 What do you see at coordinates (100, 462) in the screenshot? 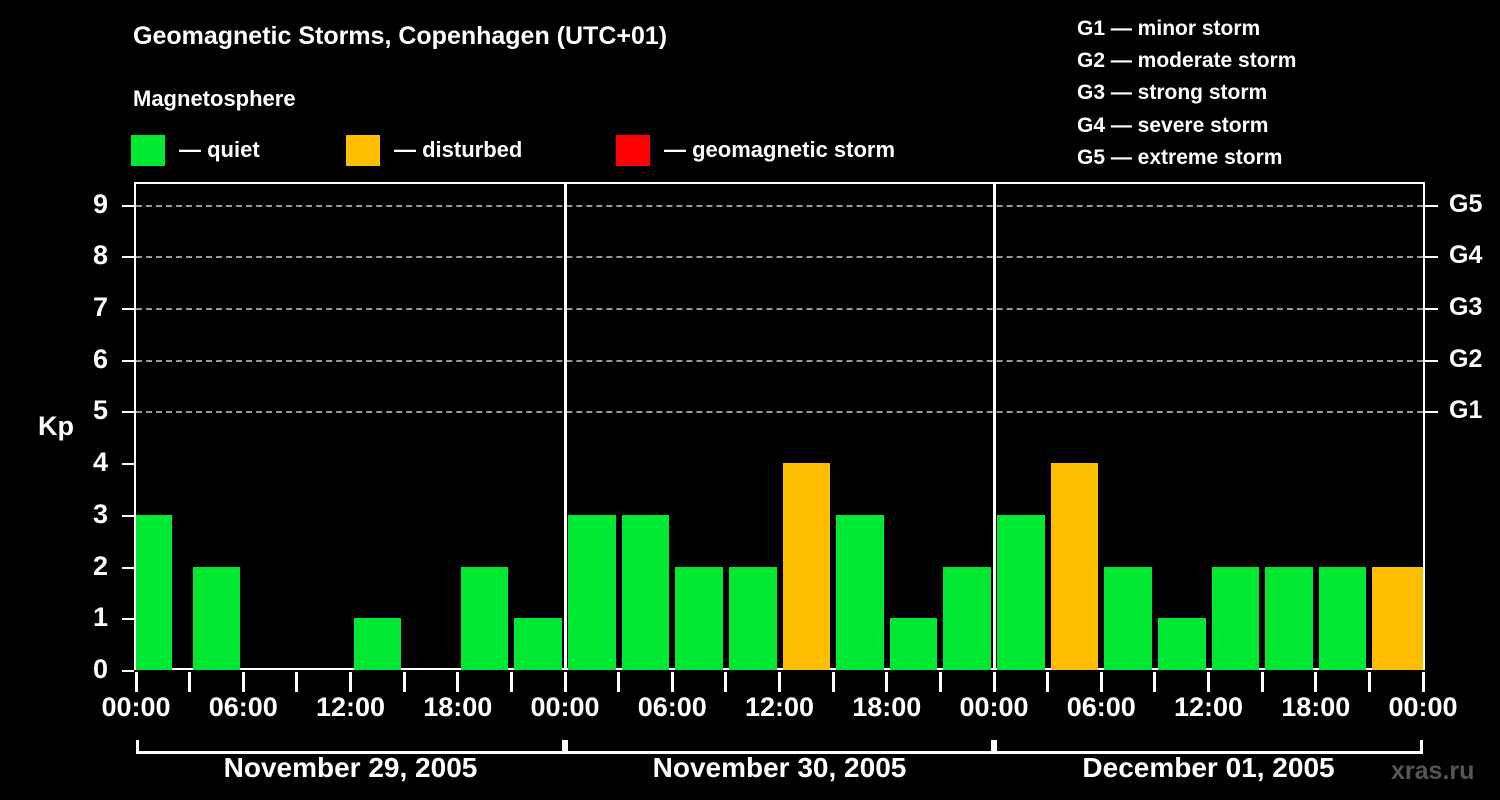
I see `y-axis-label: 4` at bounding box center [100, 462].